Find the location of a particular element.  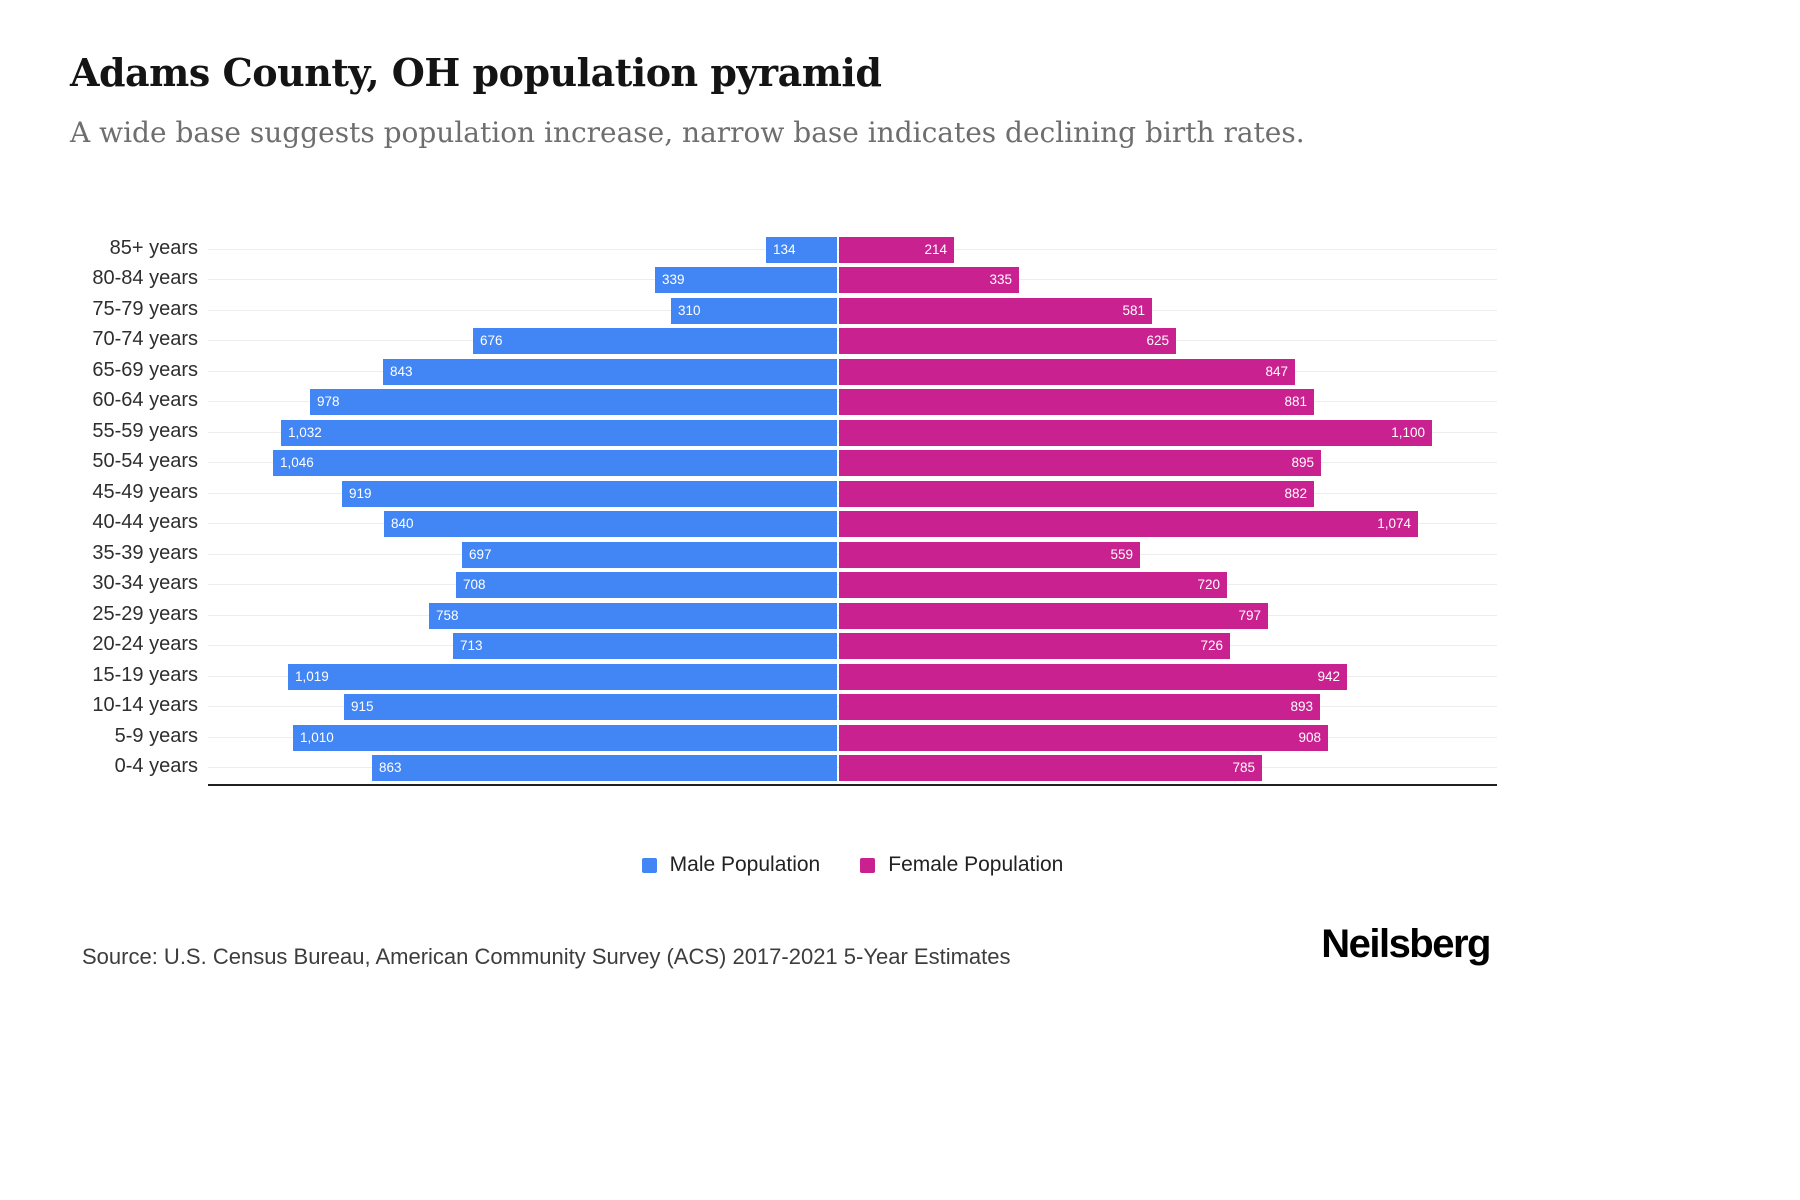

bar-value-label: 134 is located at coordinates (784, 249).